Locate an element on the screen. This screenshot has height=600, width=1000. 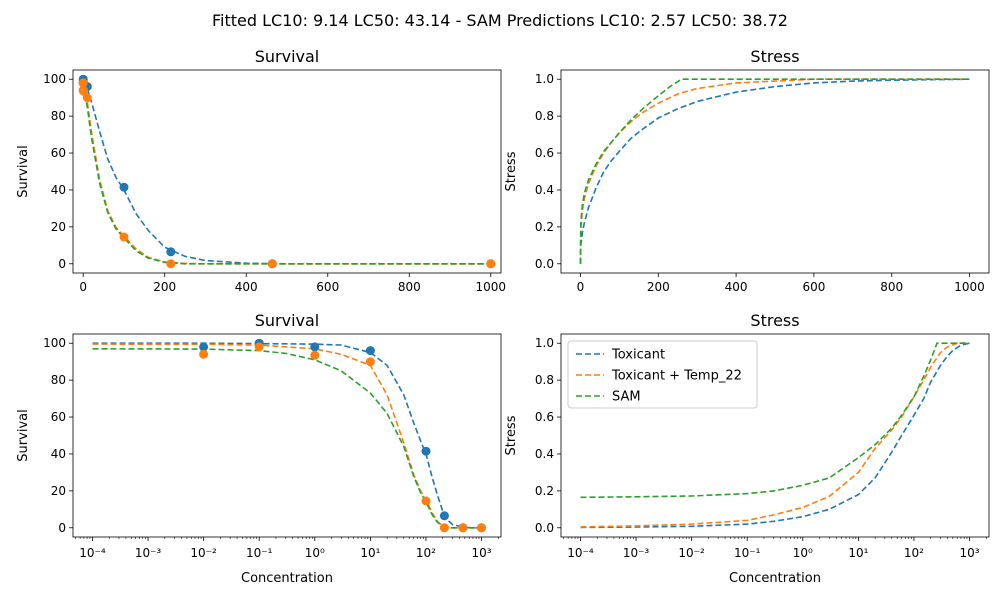
legend-label: Toxicant is located at coordinates (638, 355).